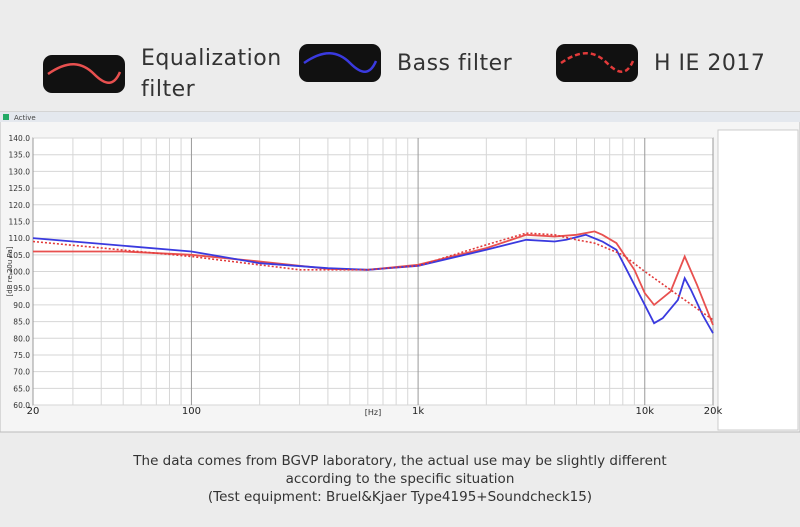  I want to click on y-tick-label: 120.0, so click(20, 205).